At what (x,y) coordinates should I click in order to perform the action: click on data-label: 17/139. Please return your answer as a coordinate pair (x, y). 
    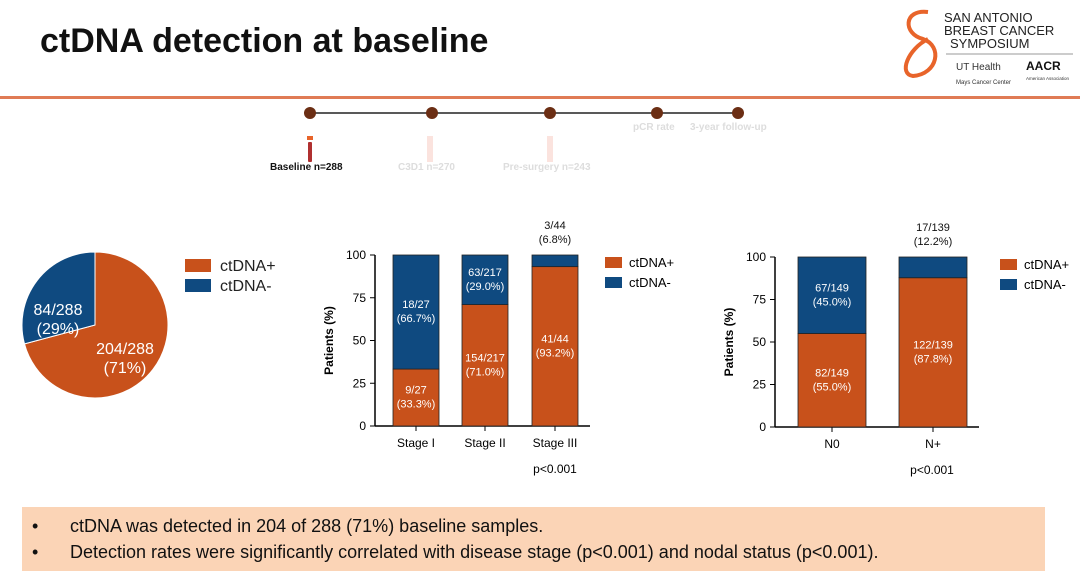
    Looking at the image, I should click on (933, 228).